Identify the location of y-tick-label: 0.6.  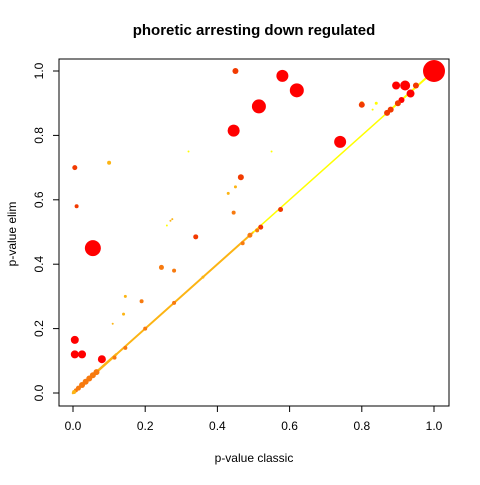
(39, 199).